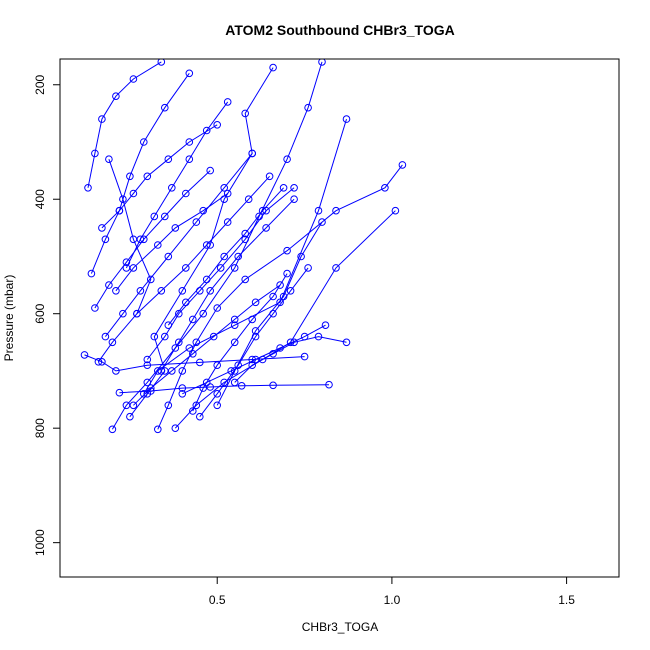 The height and width of the screenshot is (650, 650). I want to click on y-axis: 200 400 600 800 1000, so click(47, 315).